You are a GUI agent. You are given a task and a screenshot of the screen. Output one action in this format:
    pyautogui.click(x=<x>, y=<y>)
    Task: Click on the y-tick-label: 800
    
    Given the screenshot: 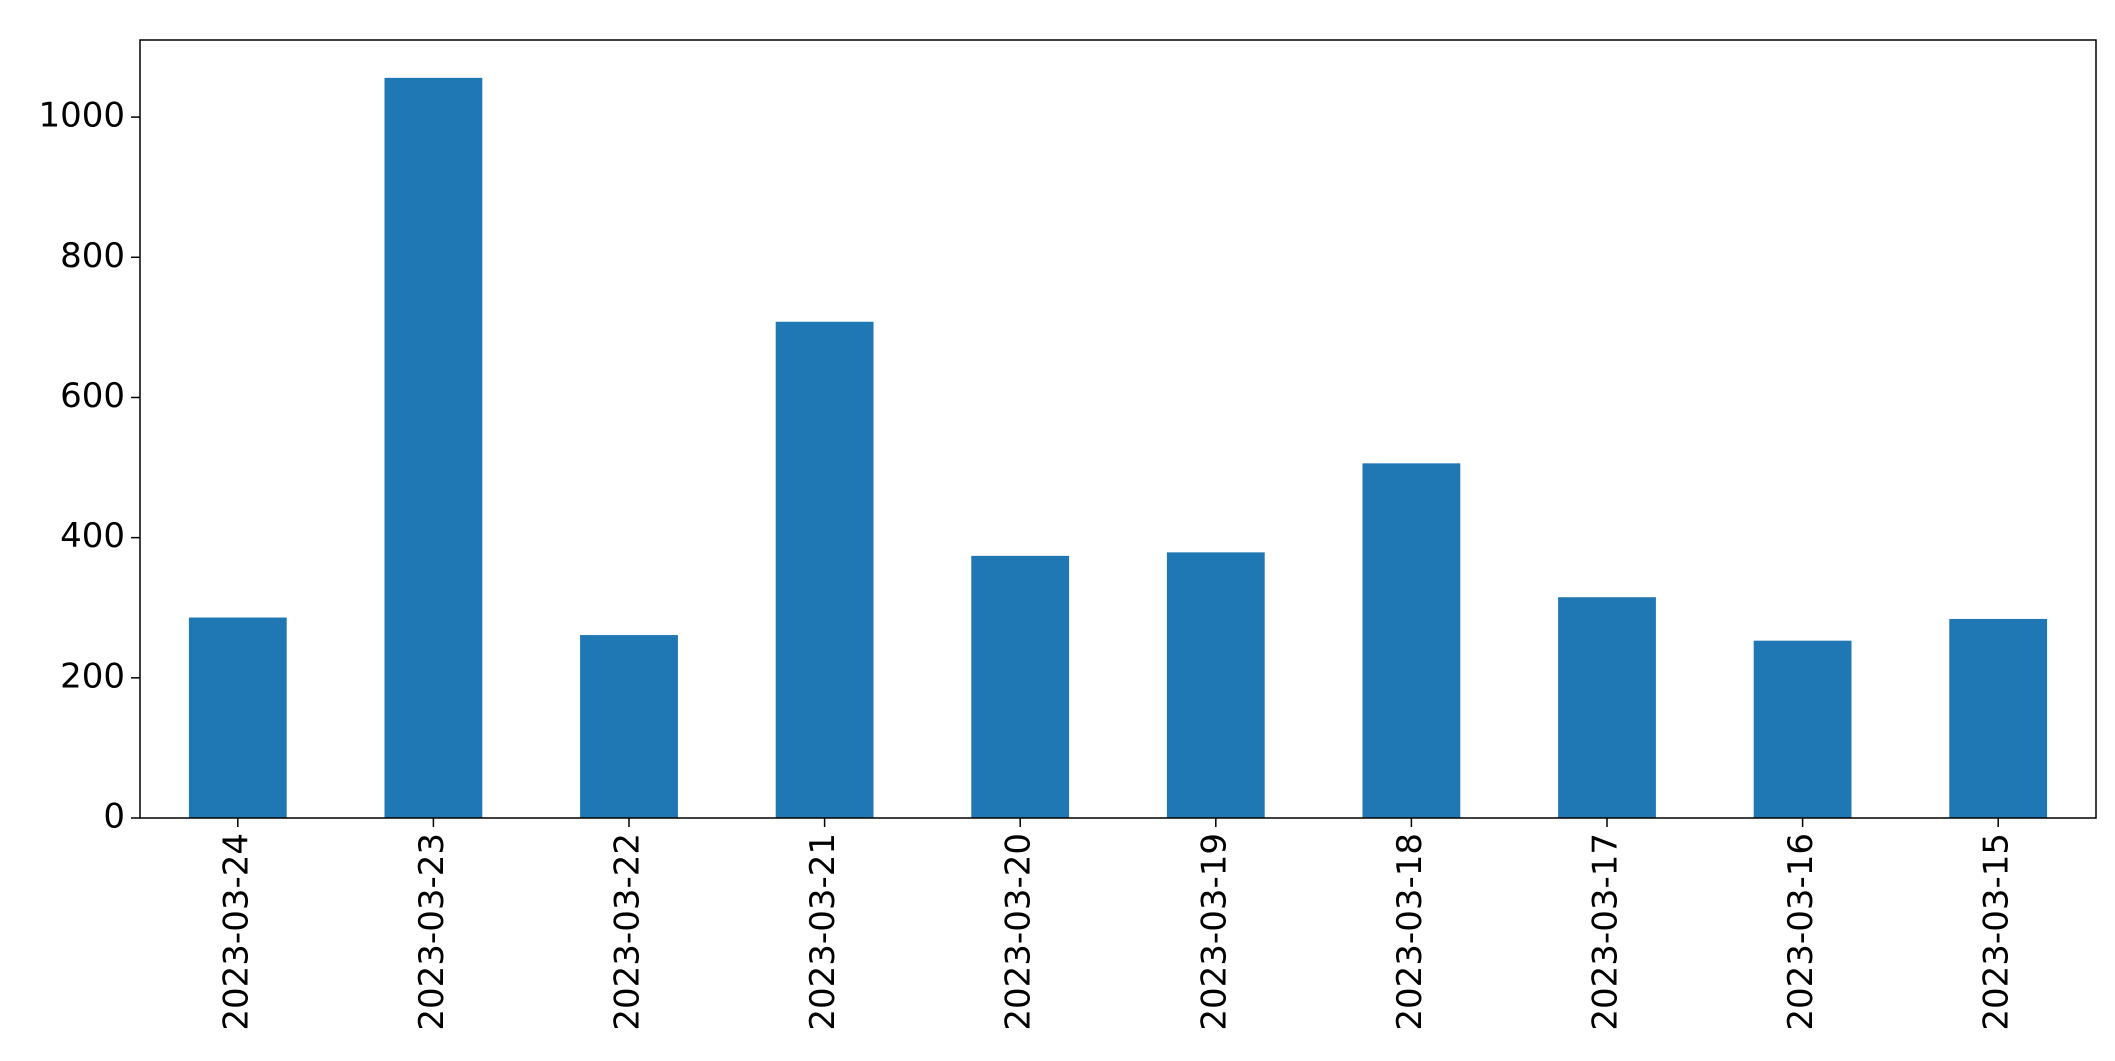 What is the action you would take?
    pyautogui.click(x=92, y=256)
    